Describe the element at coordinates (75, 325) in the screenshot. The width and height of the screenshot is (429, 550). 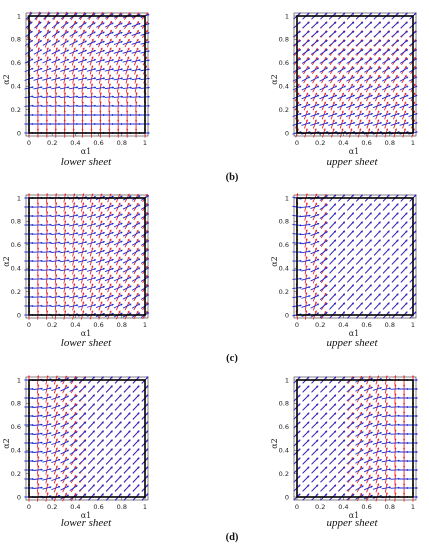
I see `x-tick-label: 0.4` at that location.